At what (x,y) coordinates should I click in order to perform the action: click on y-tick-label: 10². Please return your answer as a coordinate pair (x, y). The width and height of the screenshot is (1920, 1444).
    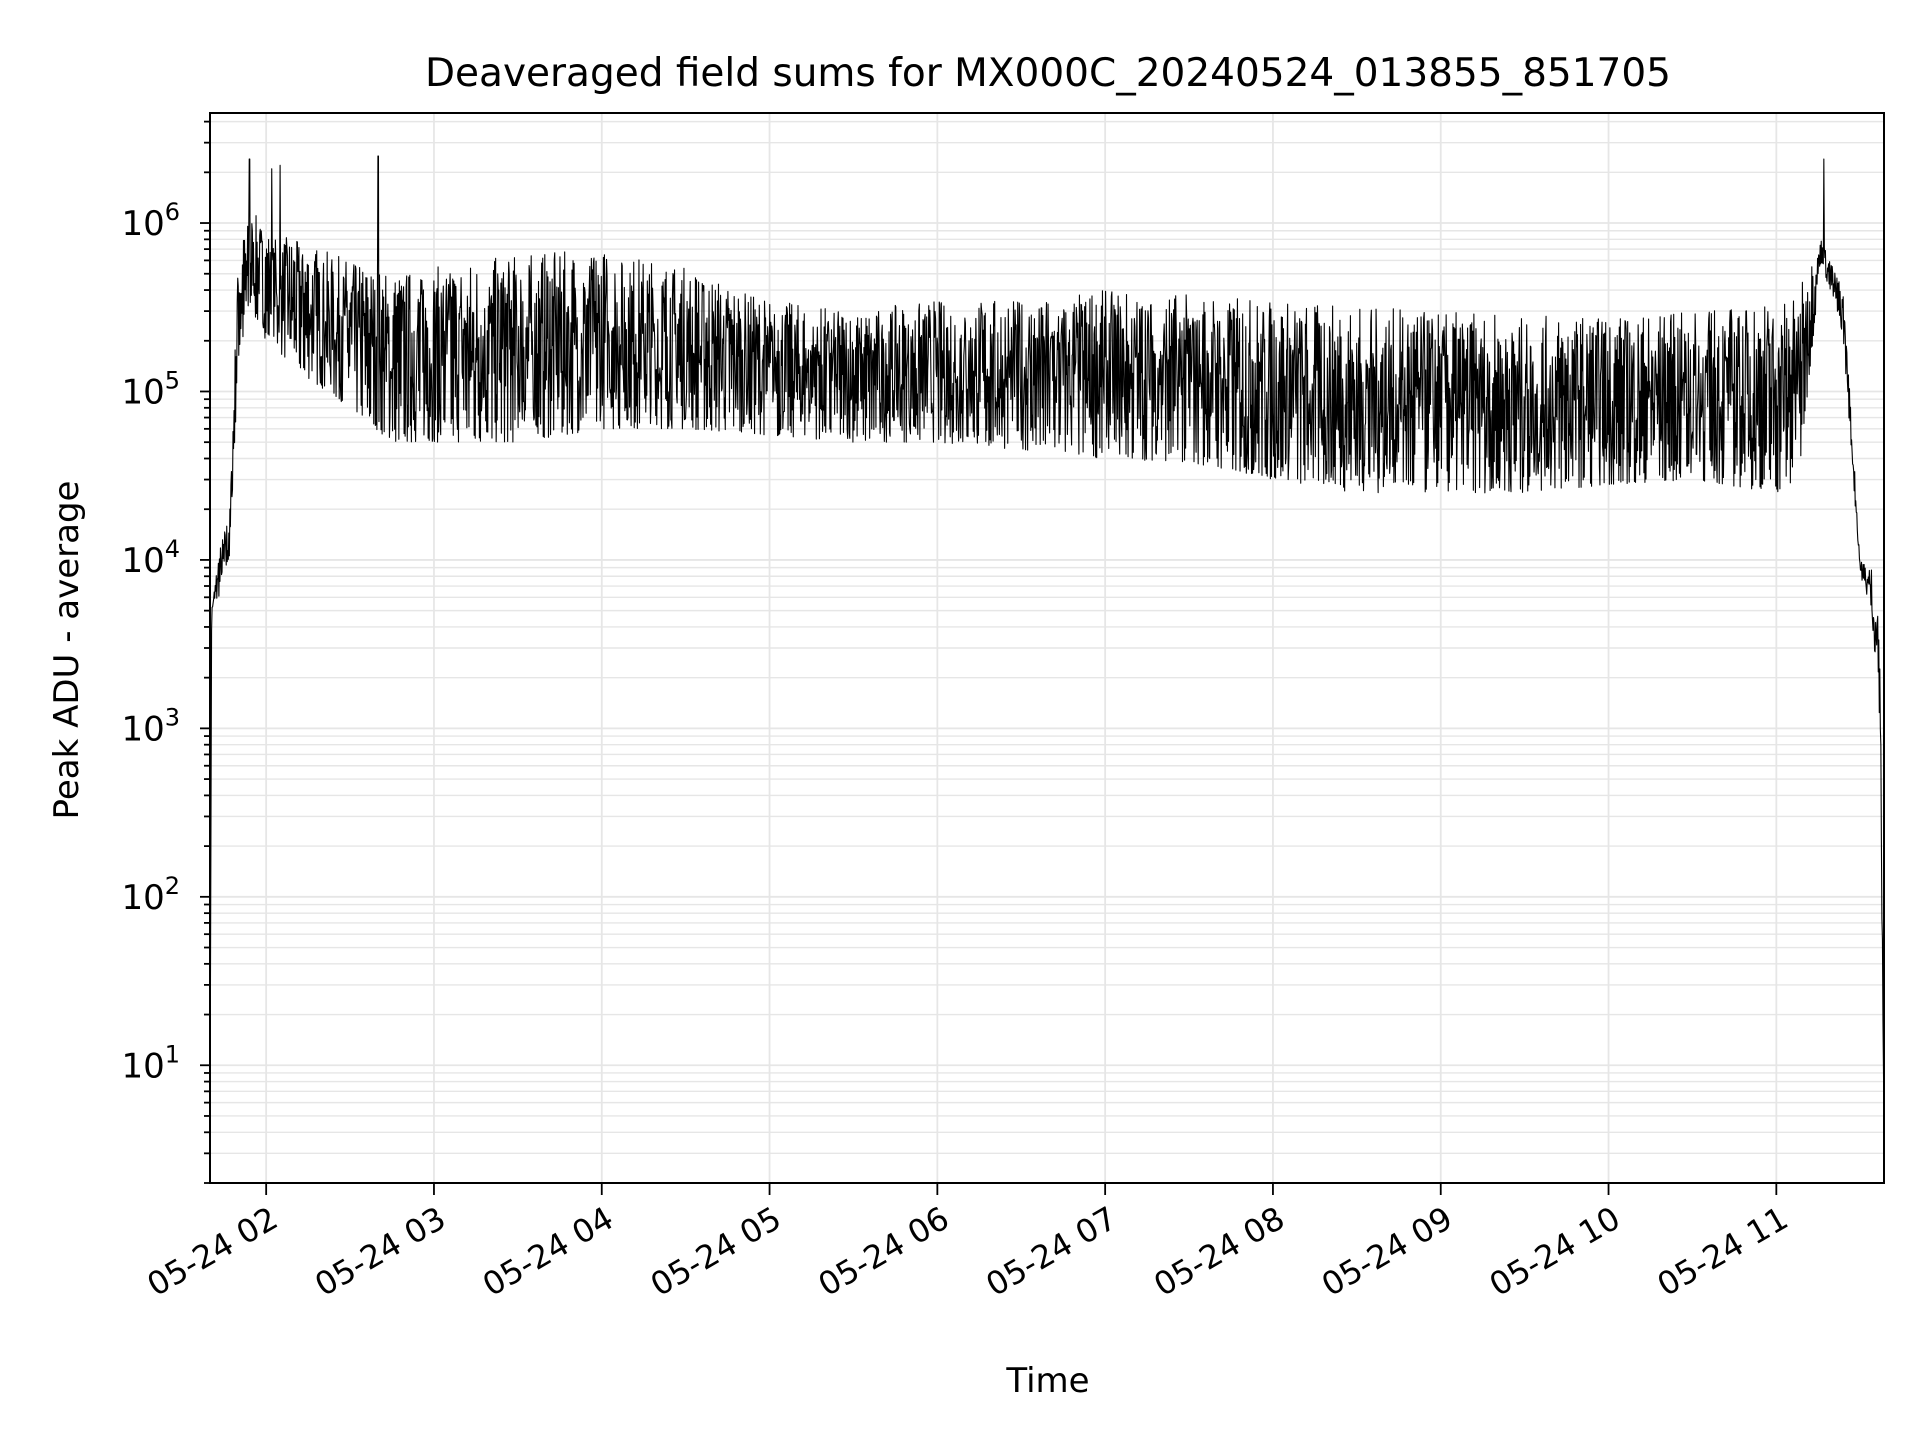
    Looking at the image, I should click on (150, 895).